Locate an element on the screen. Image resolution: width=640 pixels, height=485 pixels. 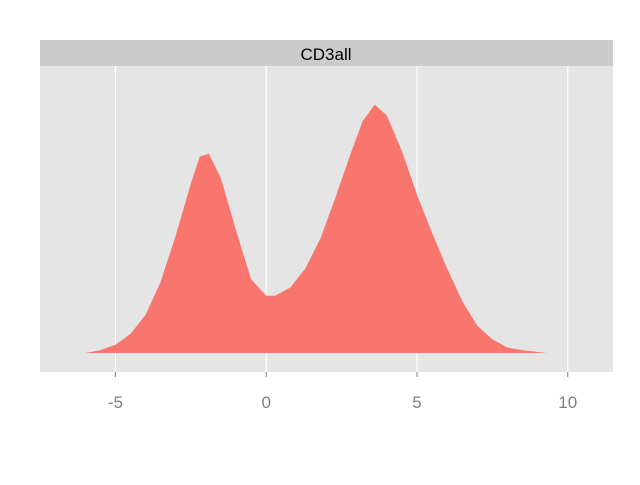
facet-strip-background is located at coordinates (326, 53).